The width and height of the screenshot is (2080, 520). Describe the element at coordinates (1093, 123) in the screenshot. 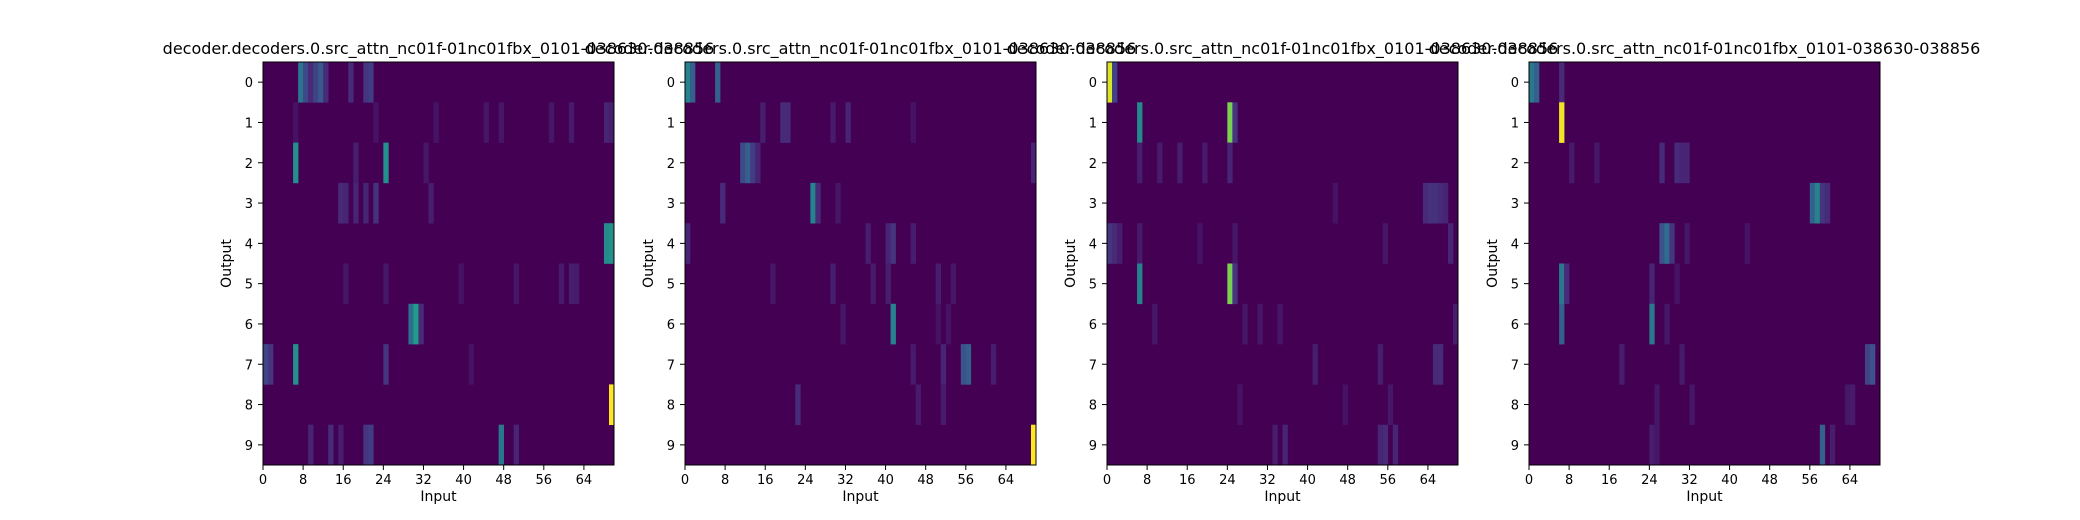

I see `y-tick-label: 1` at that location.